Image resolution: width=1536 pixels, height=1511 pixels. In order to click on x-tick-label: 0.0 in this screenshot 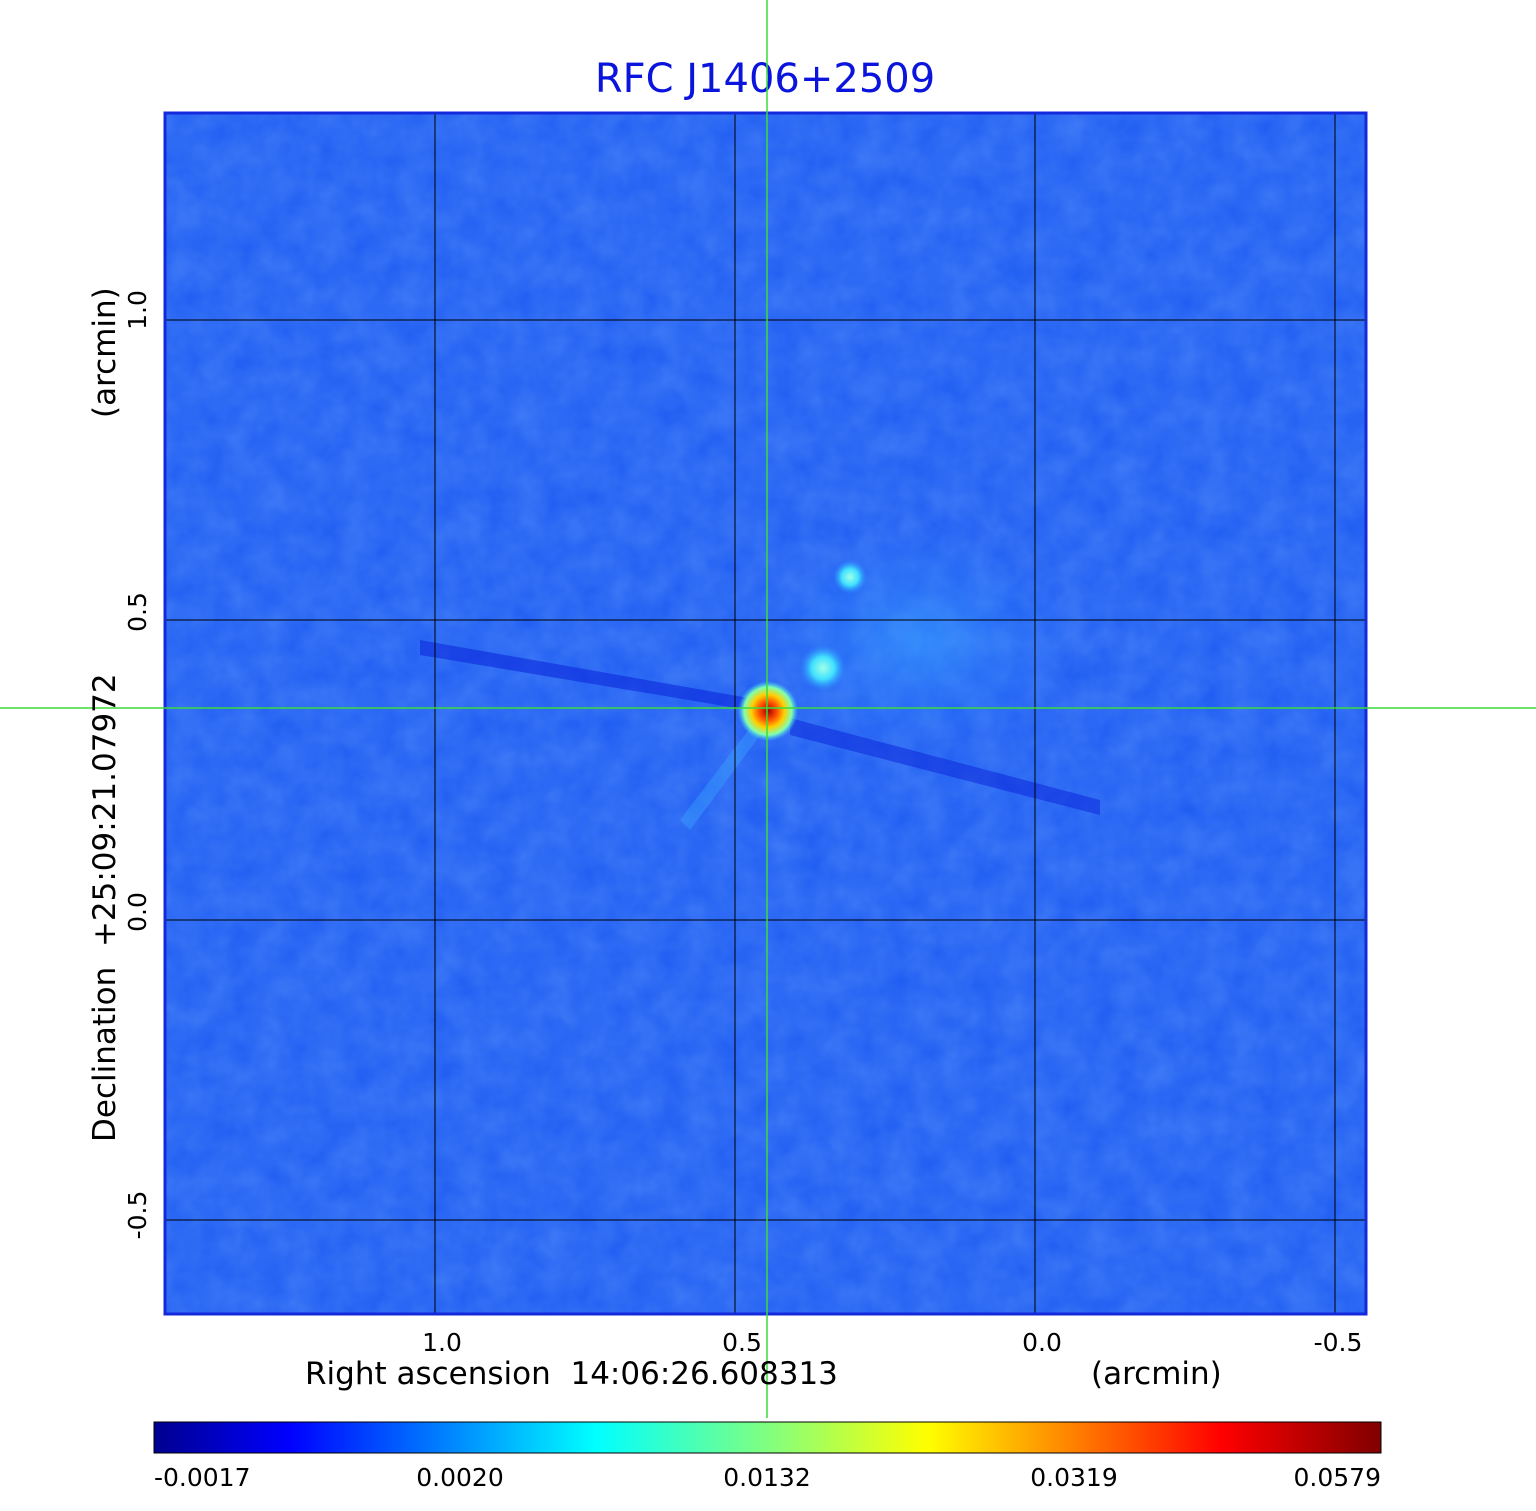, I will do `click(1042, 1342)`.